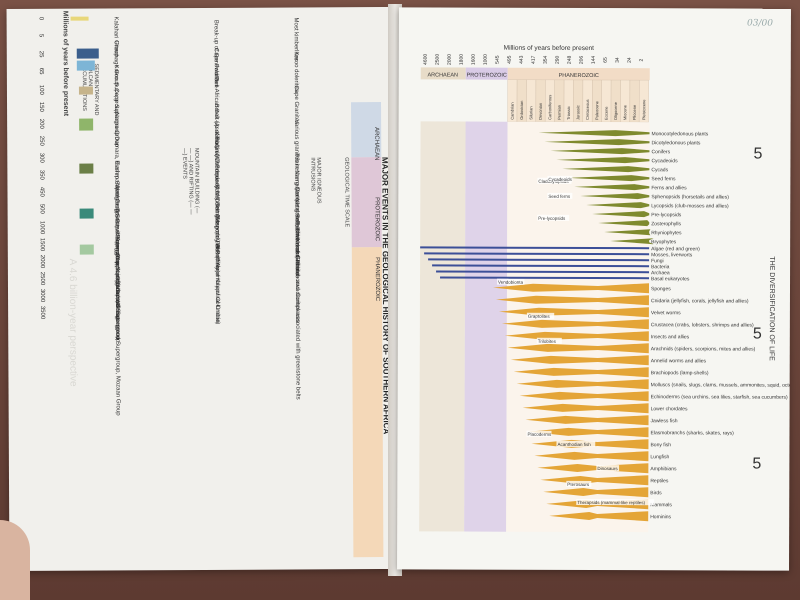  I want to click on micro-label: Fungi, so click(657, 261).